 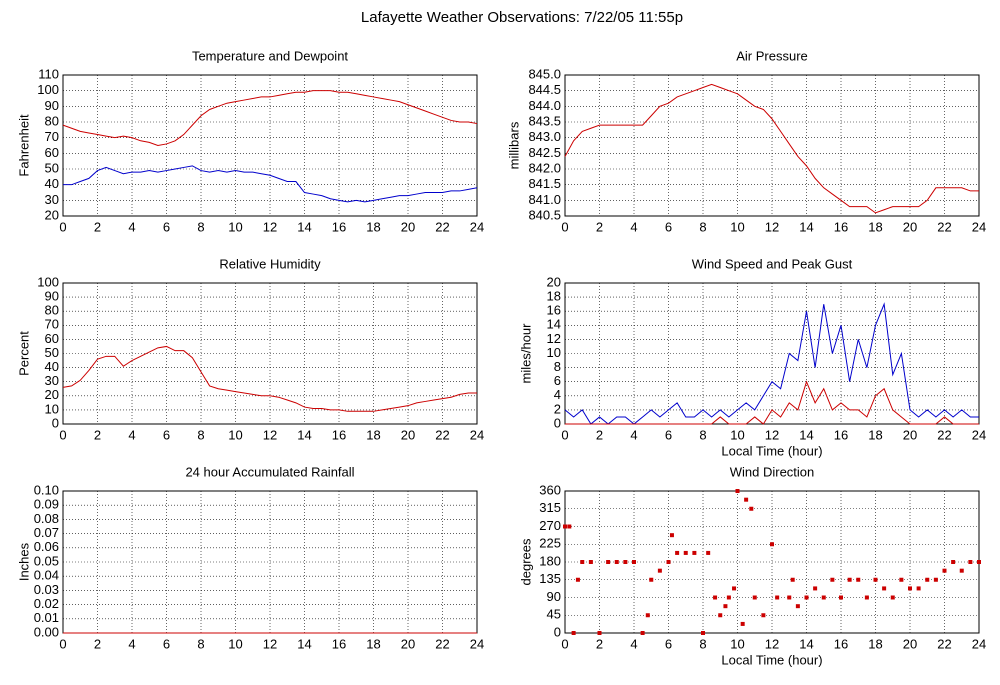 I want to click on y-tick-label: 842.0, so click(x=544, y=167).